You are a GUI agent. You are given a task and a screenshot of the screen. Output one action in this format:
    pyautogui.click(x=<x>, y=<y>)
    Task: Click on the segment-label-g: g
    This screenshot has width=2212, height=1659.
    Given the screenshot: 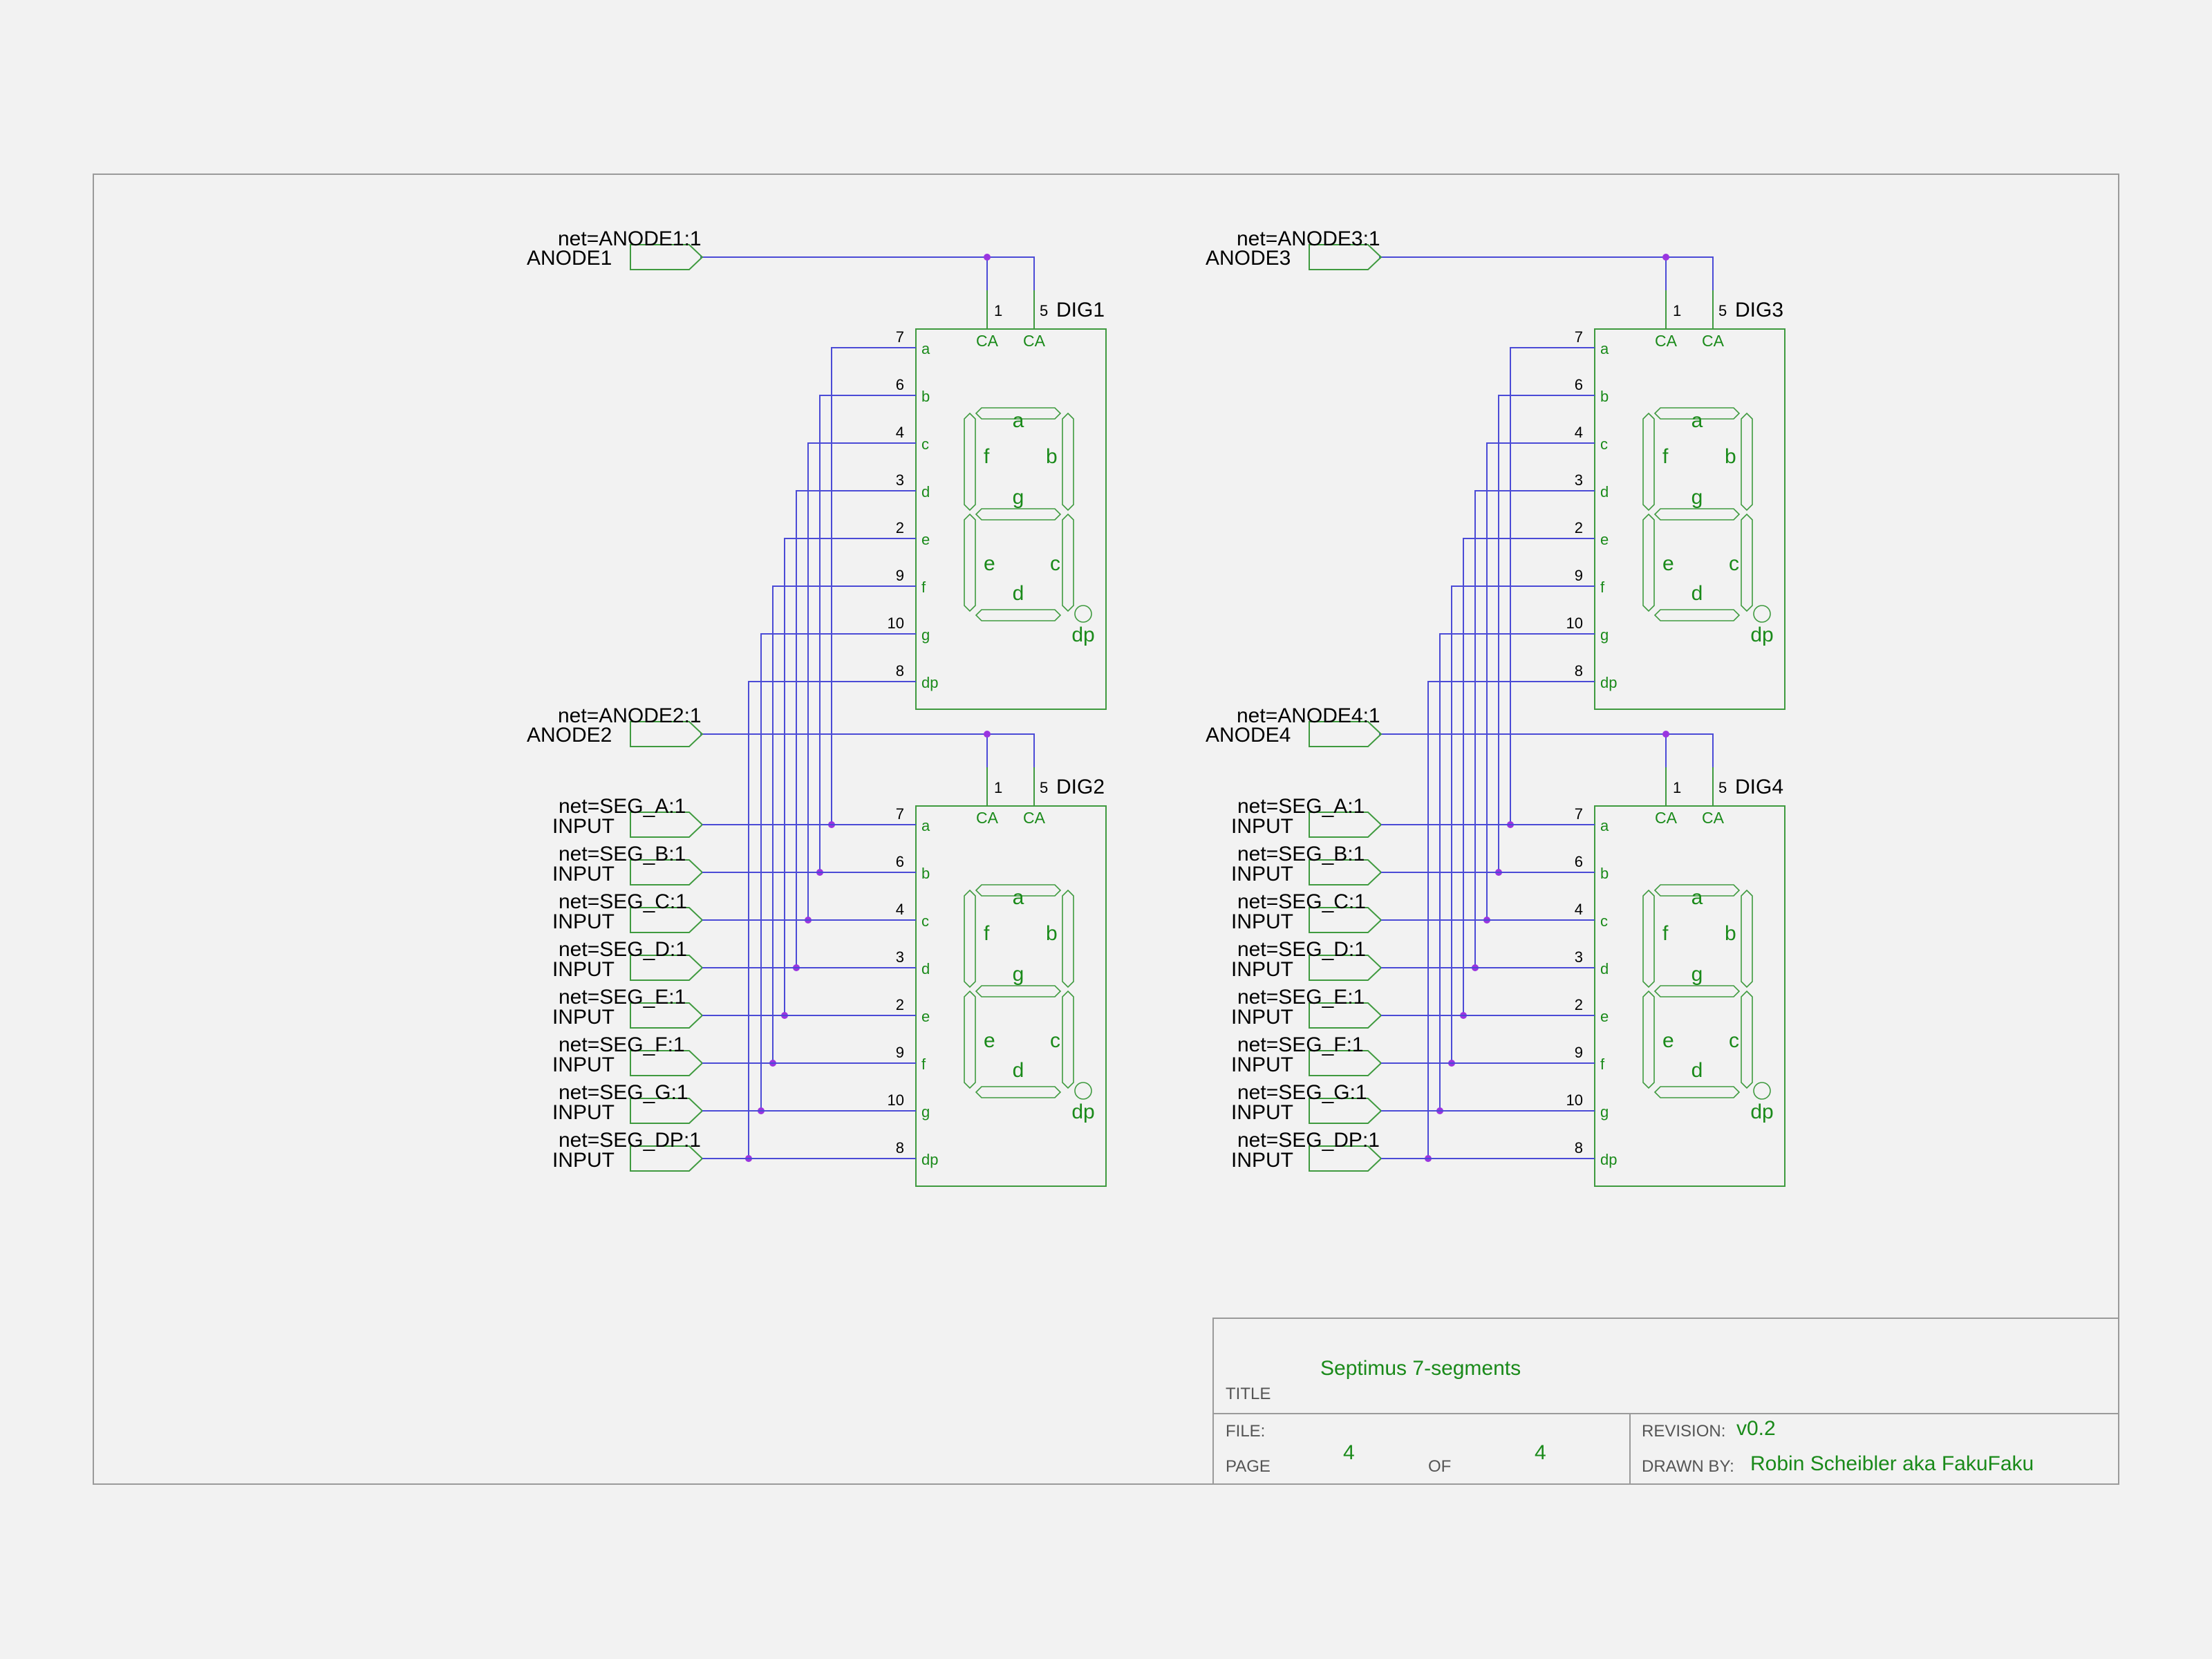 What is the action you would take?
    pyautogui.click(x=1697, y=497)
    